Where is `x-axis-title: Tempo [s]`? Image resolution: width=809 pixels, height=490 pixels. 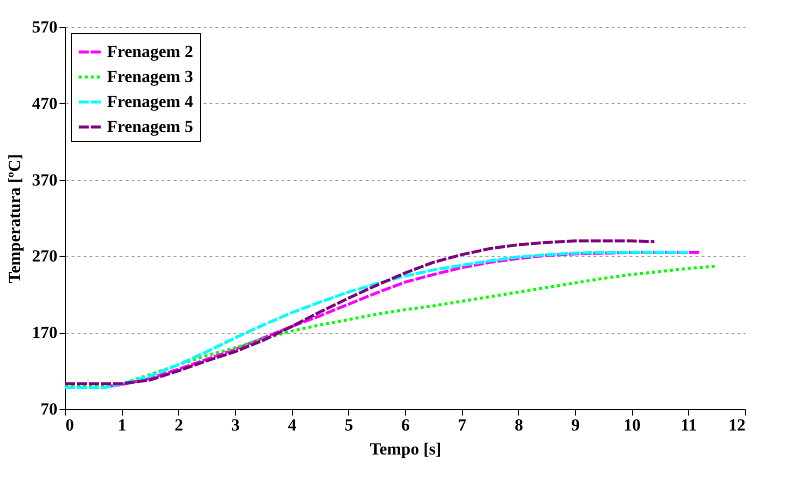 x-axis-title: Tempo [s] is located at coordinates (406, 449).